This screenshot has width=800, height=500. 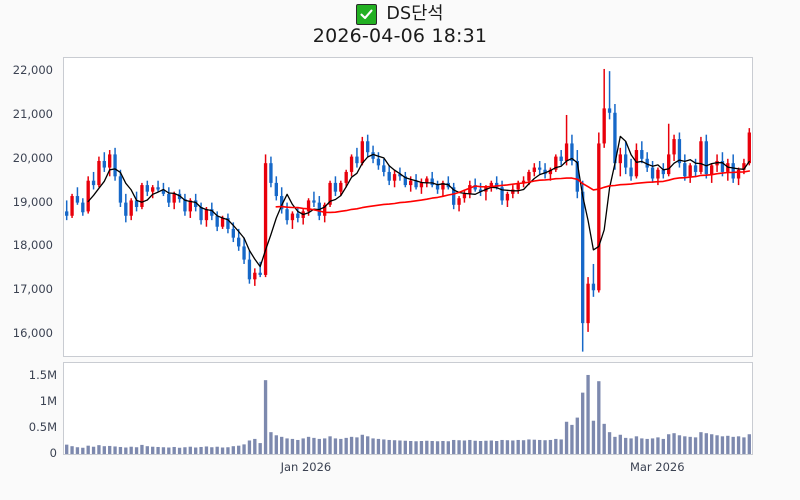 What do you see at coordinates (53, 453) in the screenshot?
I see `volume-tick-label: 0` at bounding box center [53, 453].